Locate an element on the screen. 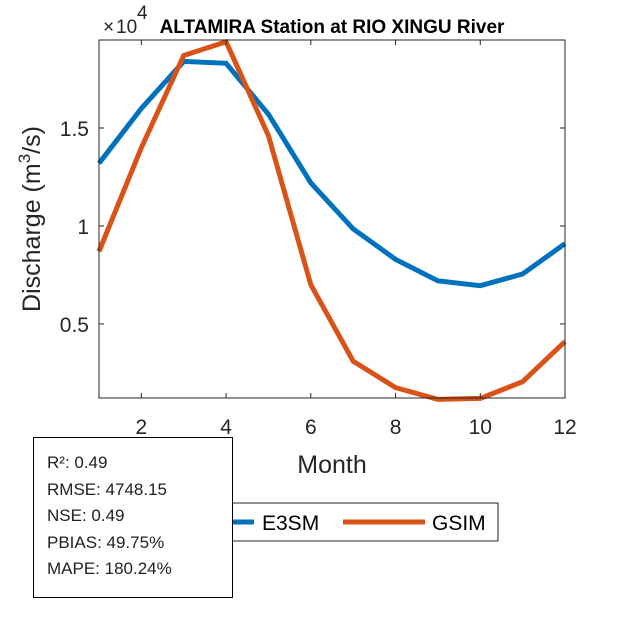 The width and height of the screenshot is (625, 625). legend-label-gsim: GSIM is located at coordinates (459, 523).